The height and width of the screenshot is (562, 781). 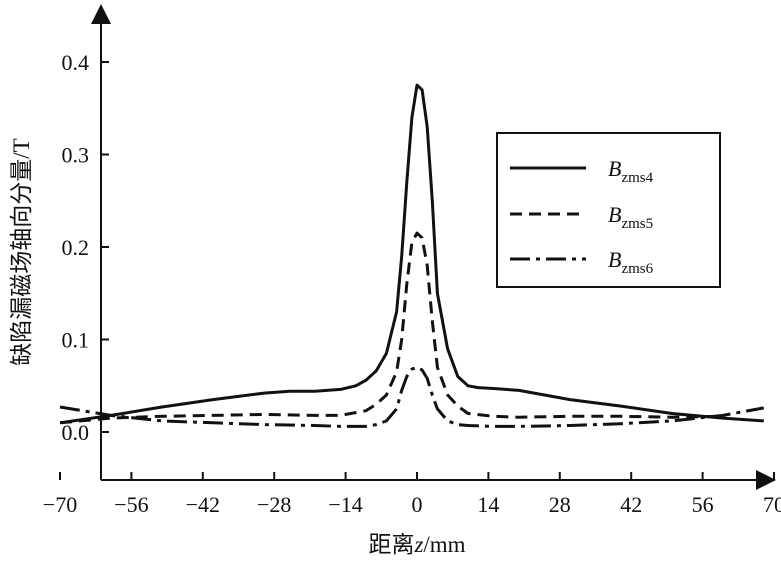 What do you see at coordinates (21, 251) in the screenshot?
I see `y-axis-title: 缺陷漏磁场轴向分量/T` at bounding box center [21, 251].